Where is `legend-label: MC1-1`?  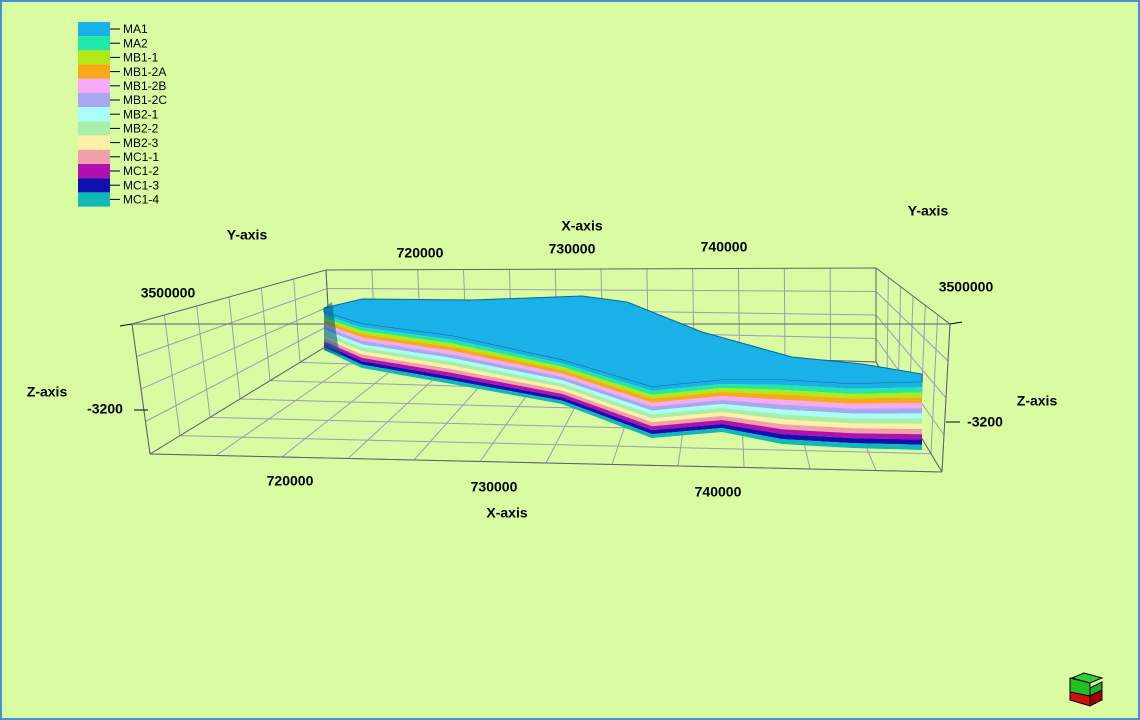 legend-label: MC1-1 is located at coordinates (141, 157).